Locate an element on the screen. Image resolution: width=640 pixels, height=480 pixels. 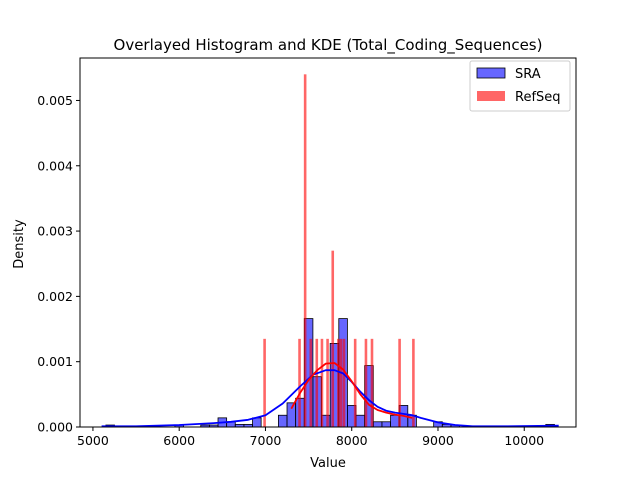
x-tick-label-2: 7000 is located at coordinates (266, 440).